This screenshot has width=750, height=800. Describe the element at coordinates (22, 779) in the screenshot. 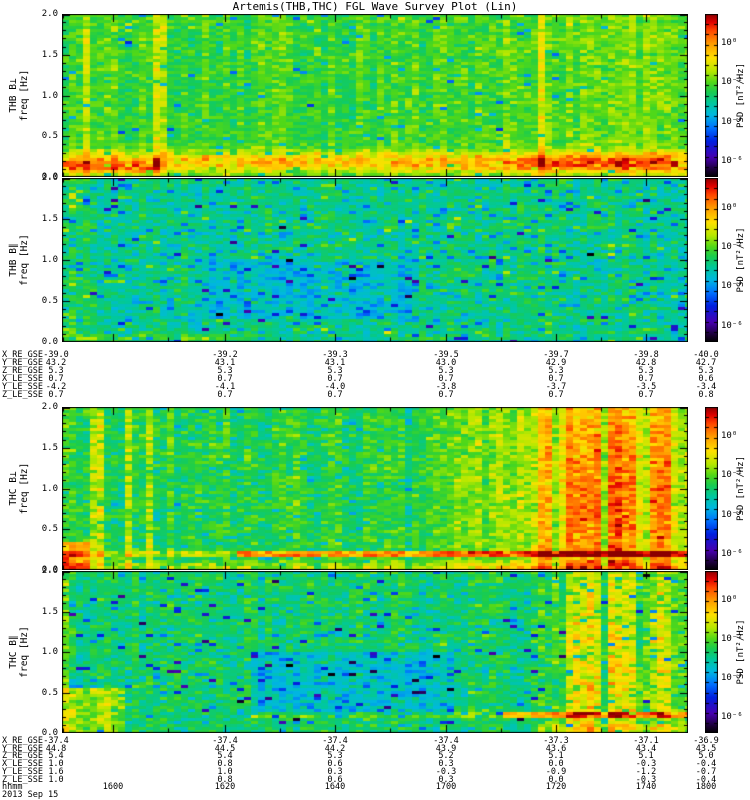

I see `ephemeris-bottom-row-label: Z_LE_SSE` at that location.